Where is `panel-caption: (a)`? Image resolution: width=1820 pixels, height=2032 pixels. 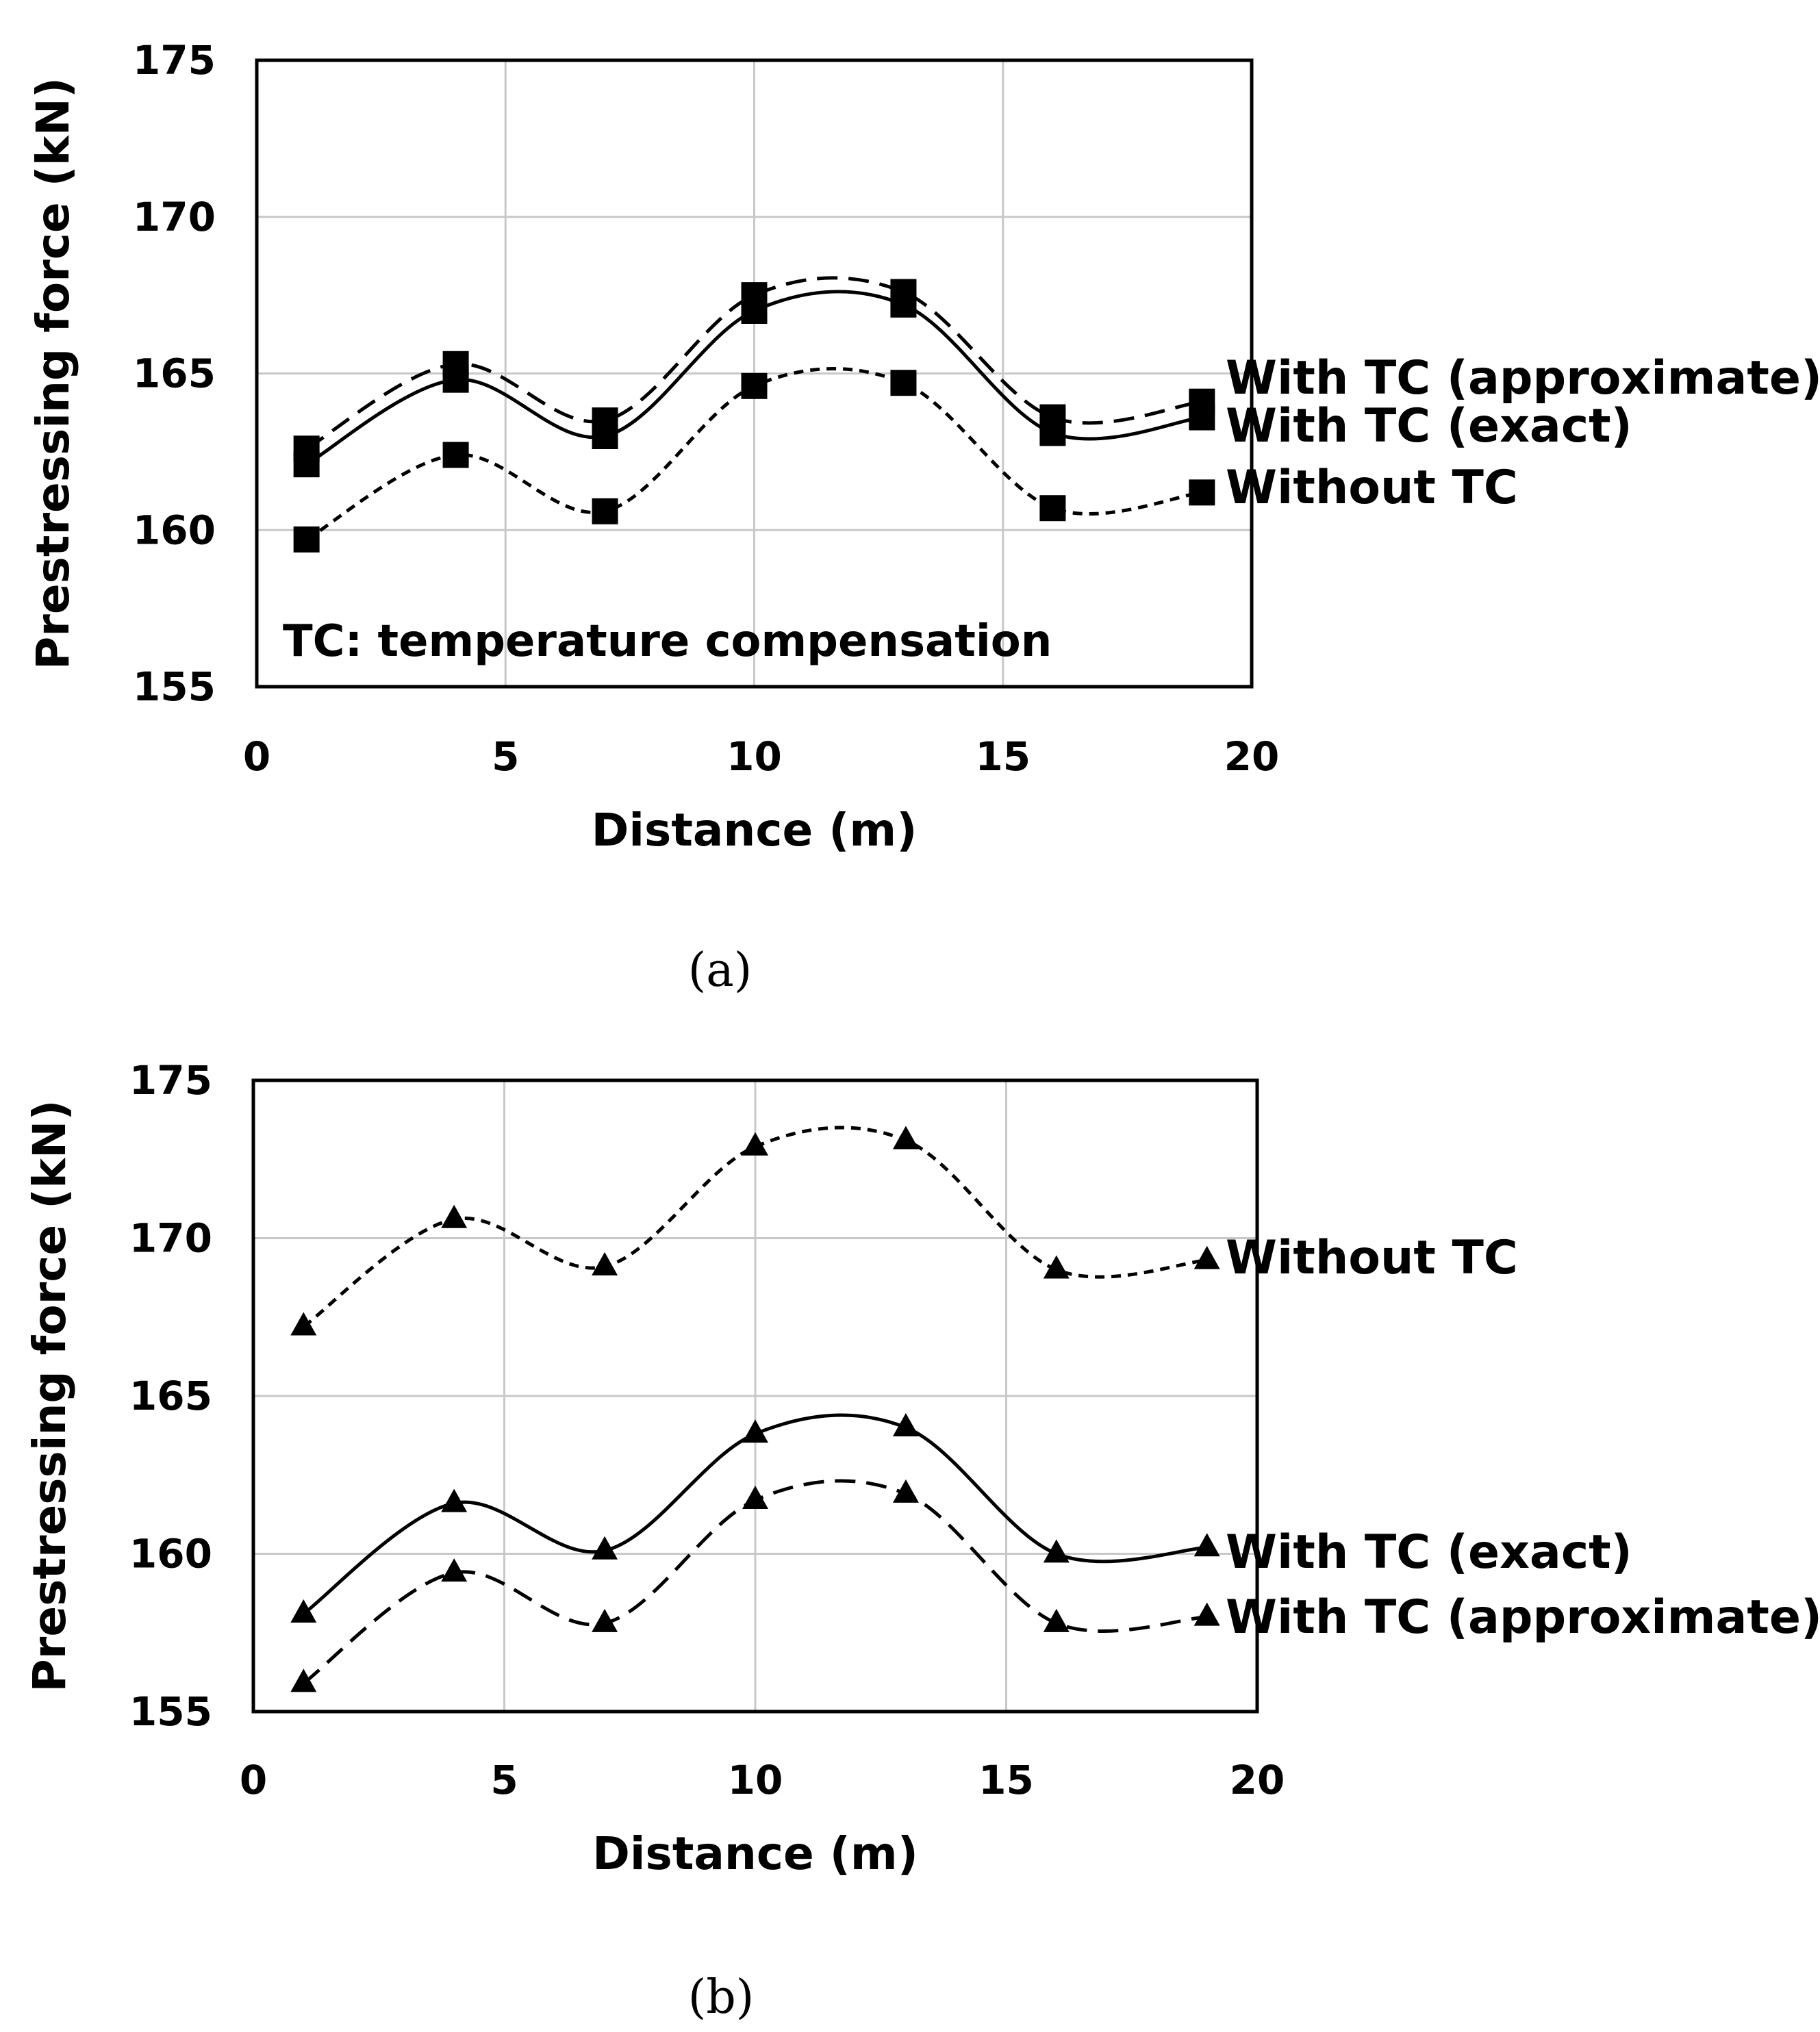
panel-caption: (a) is located at coordinates (721, 971).